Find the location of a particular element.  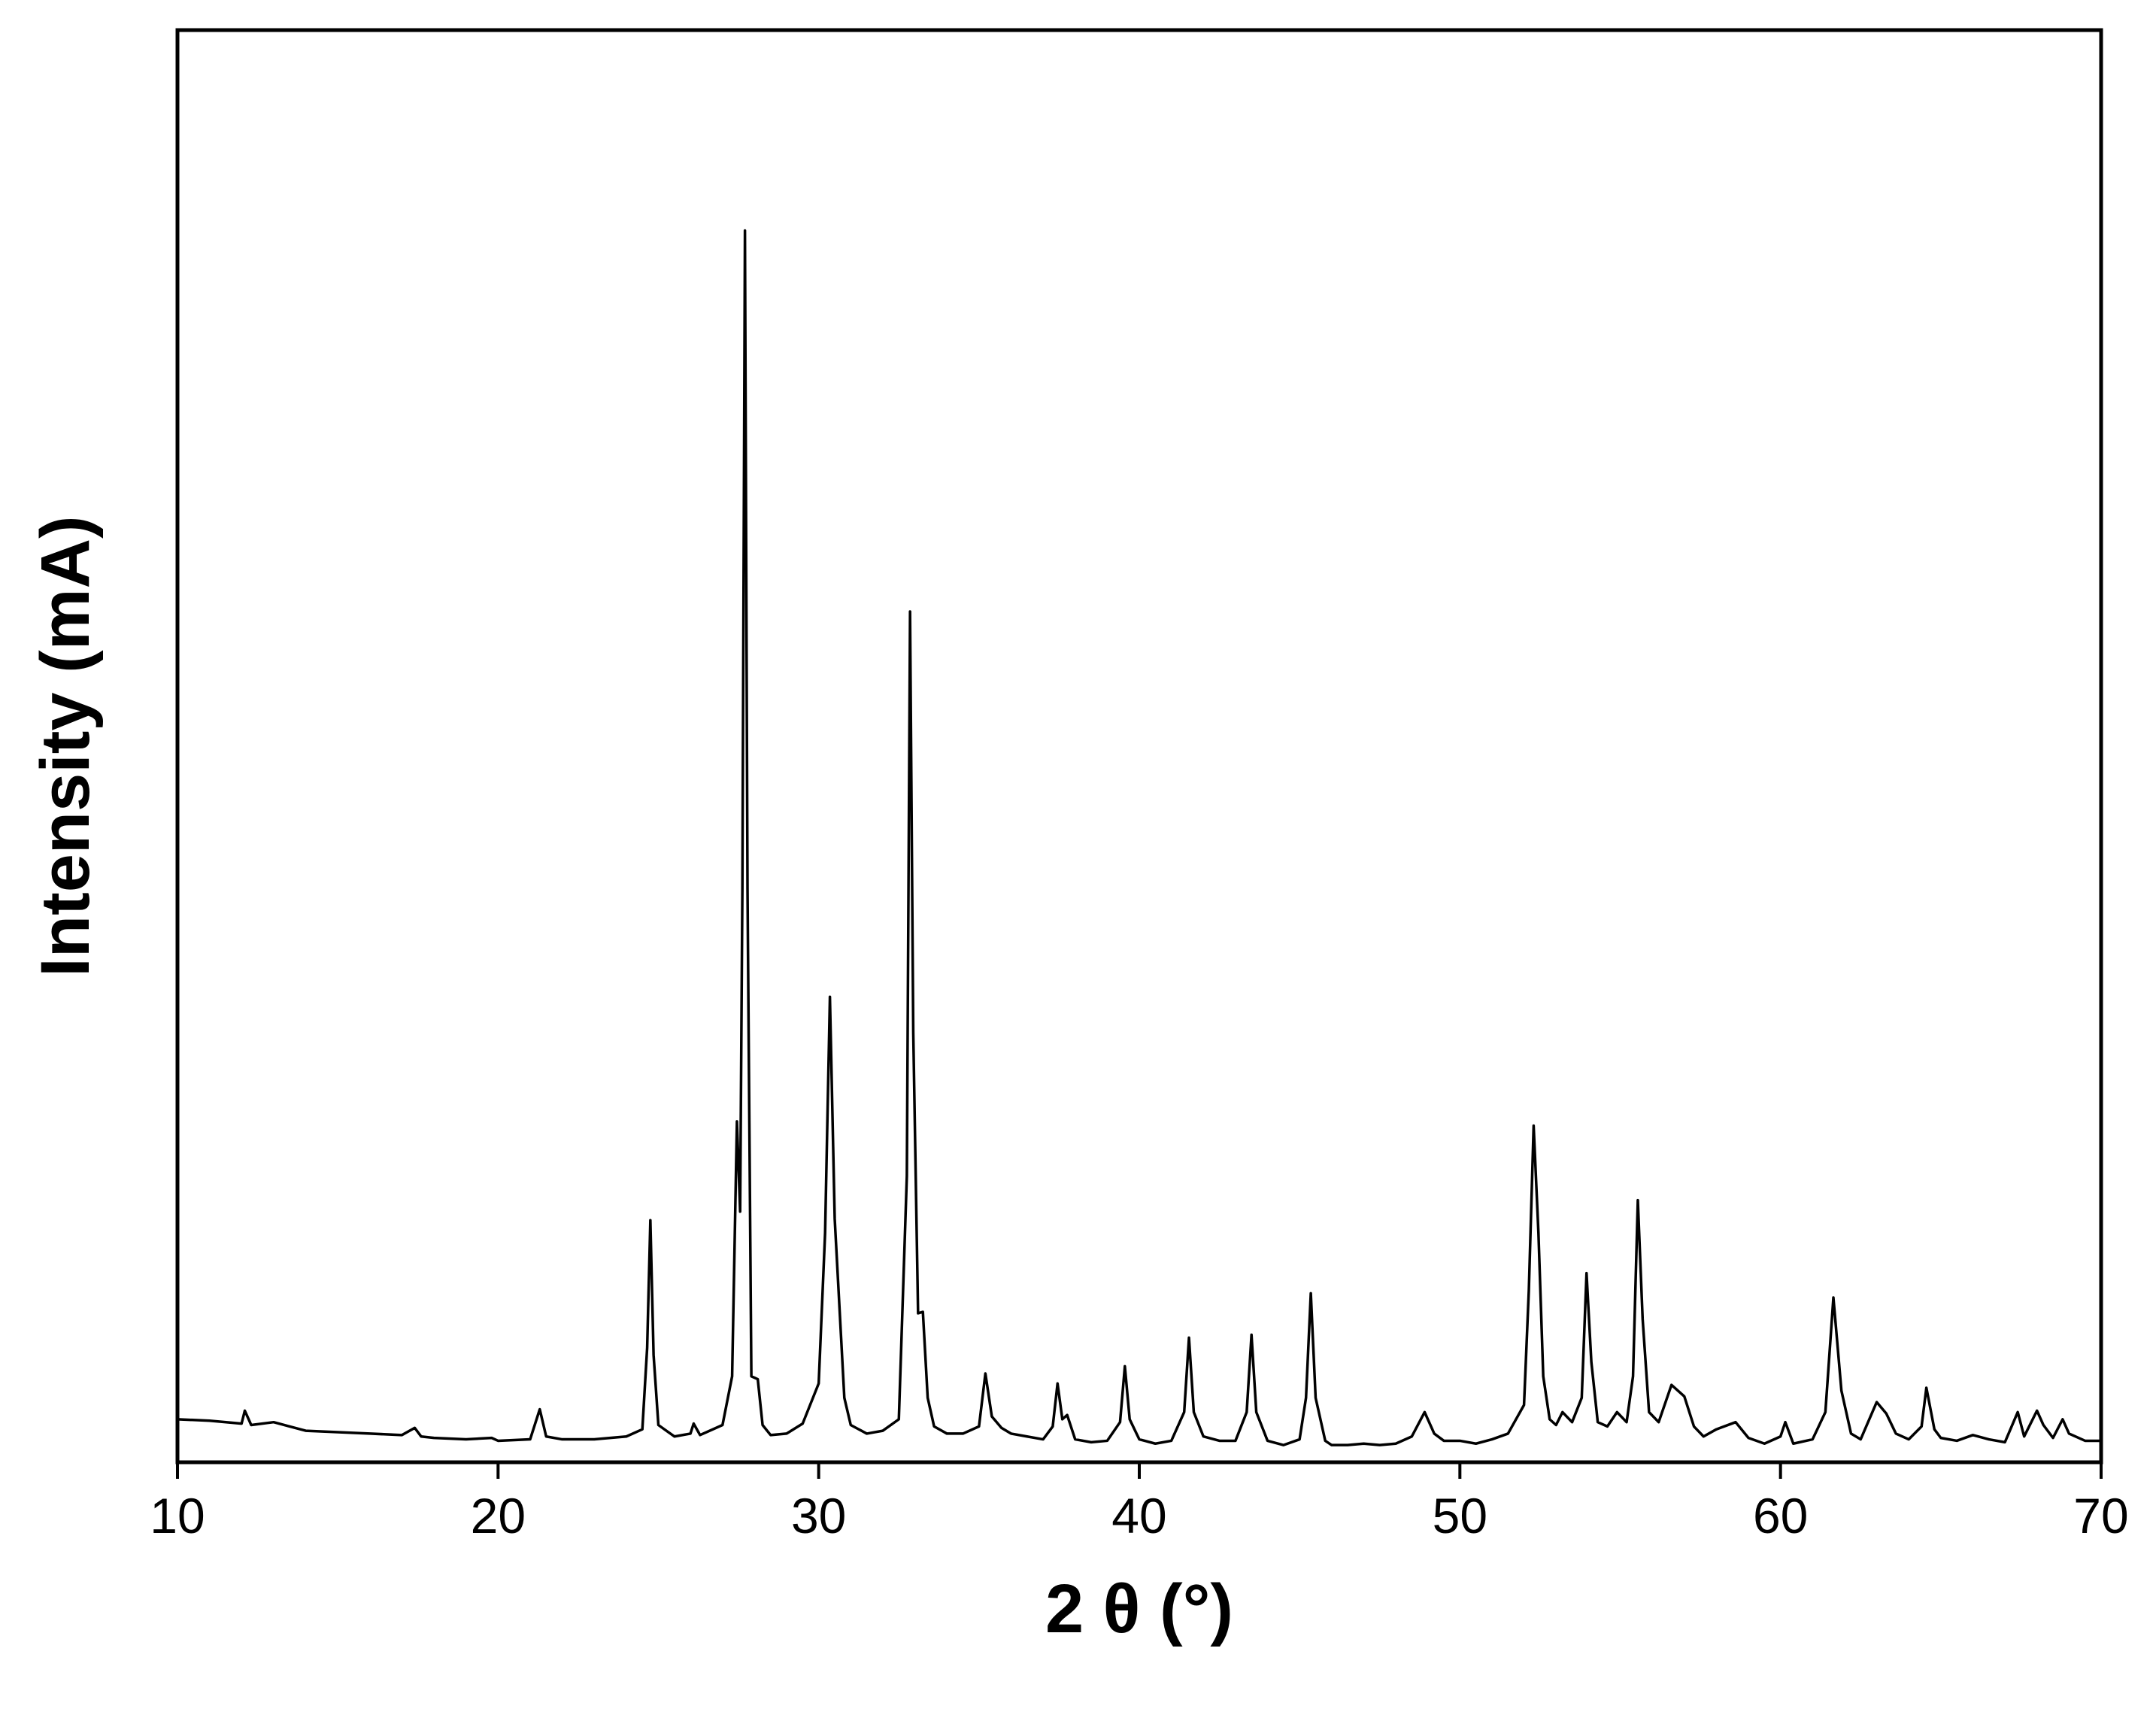

x-tick-label: 20 is located at coordinates (498, 1515).